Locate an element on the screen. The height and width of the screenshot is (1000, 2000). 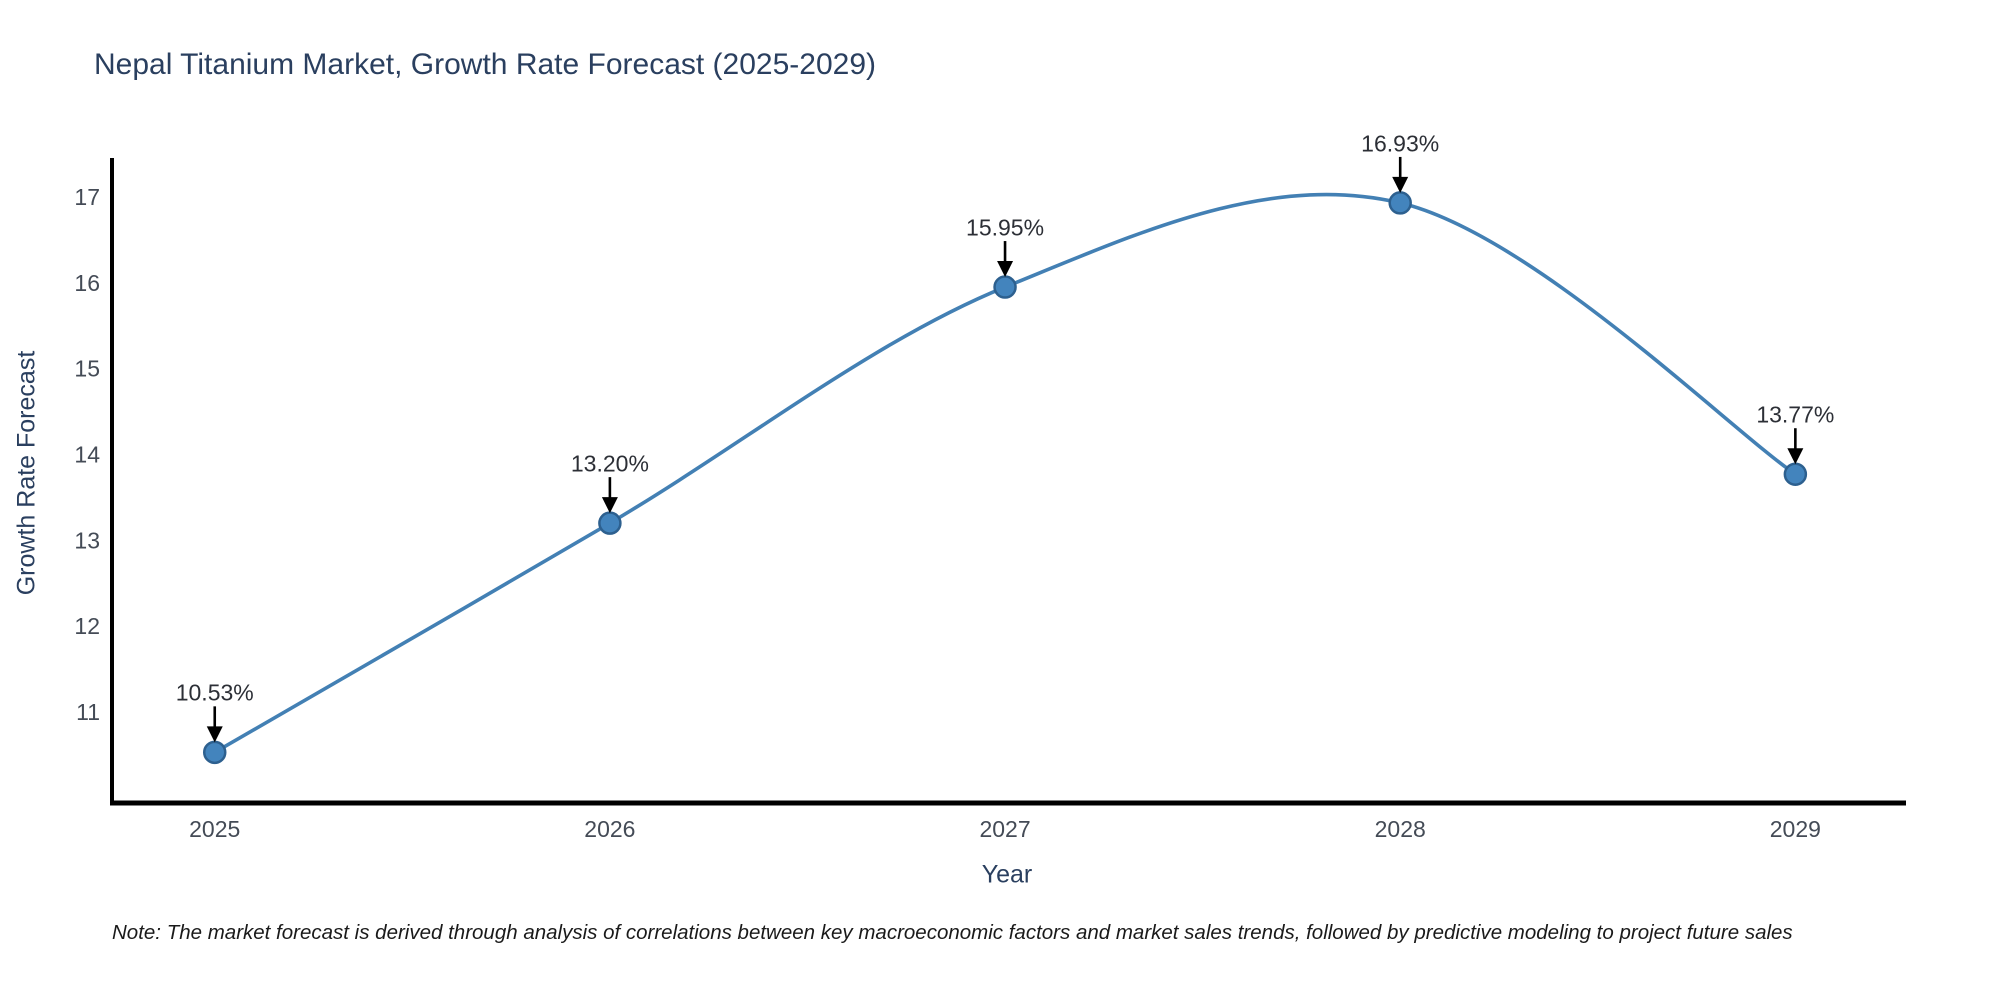
y-axis-title: Growth Rate Forecast is located at coordinates (26, 473).